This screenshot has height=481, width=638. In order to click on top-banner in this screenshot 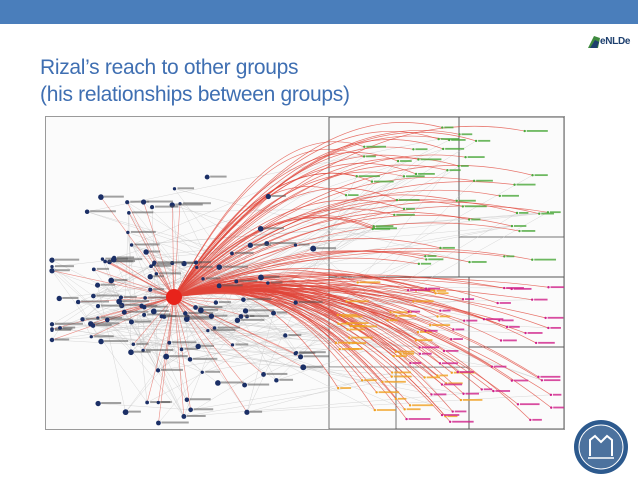, I will do `click(319, 12)`.